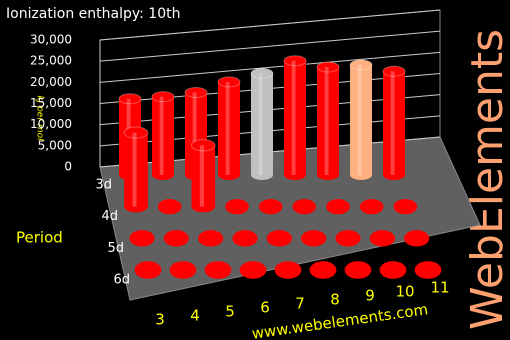 The height and width of the screenshot is (340, 510). What do you see at coordinates (55, 145) in the screenshot?
I see `y-tick-label: 5,000` at bounding box center [55, 145].